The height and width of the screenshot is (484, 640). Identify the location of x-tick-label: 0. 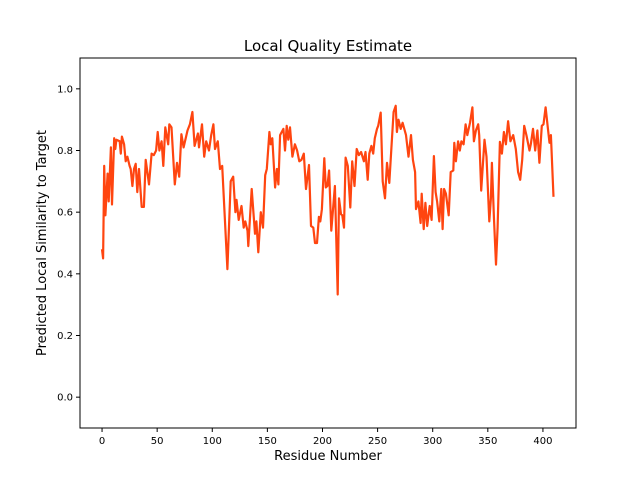
(102, 441).